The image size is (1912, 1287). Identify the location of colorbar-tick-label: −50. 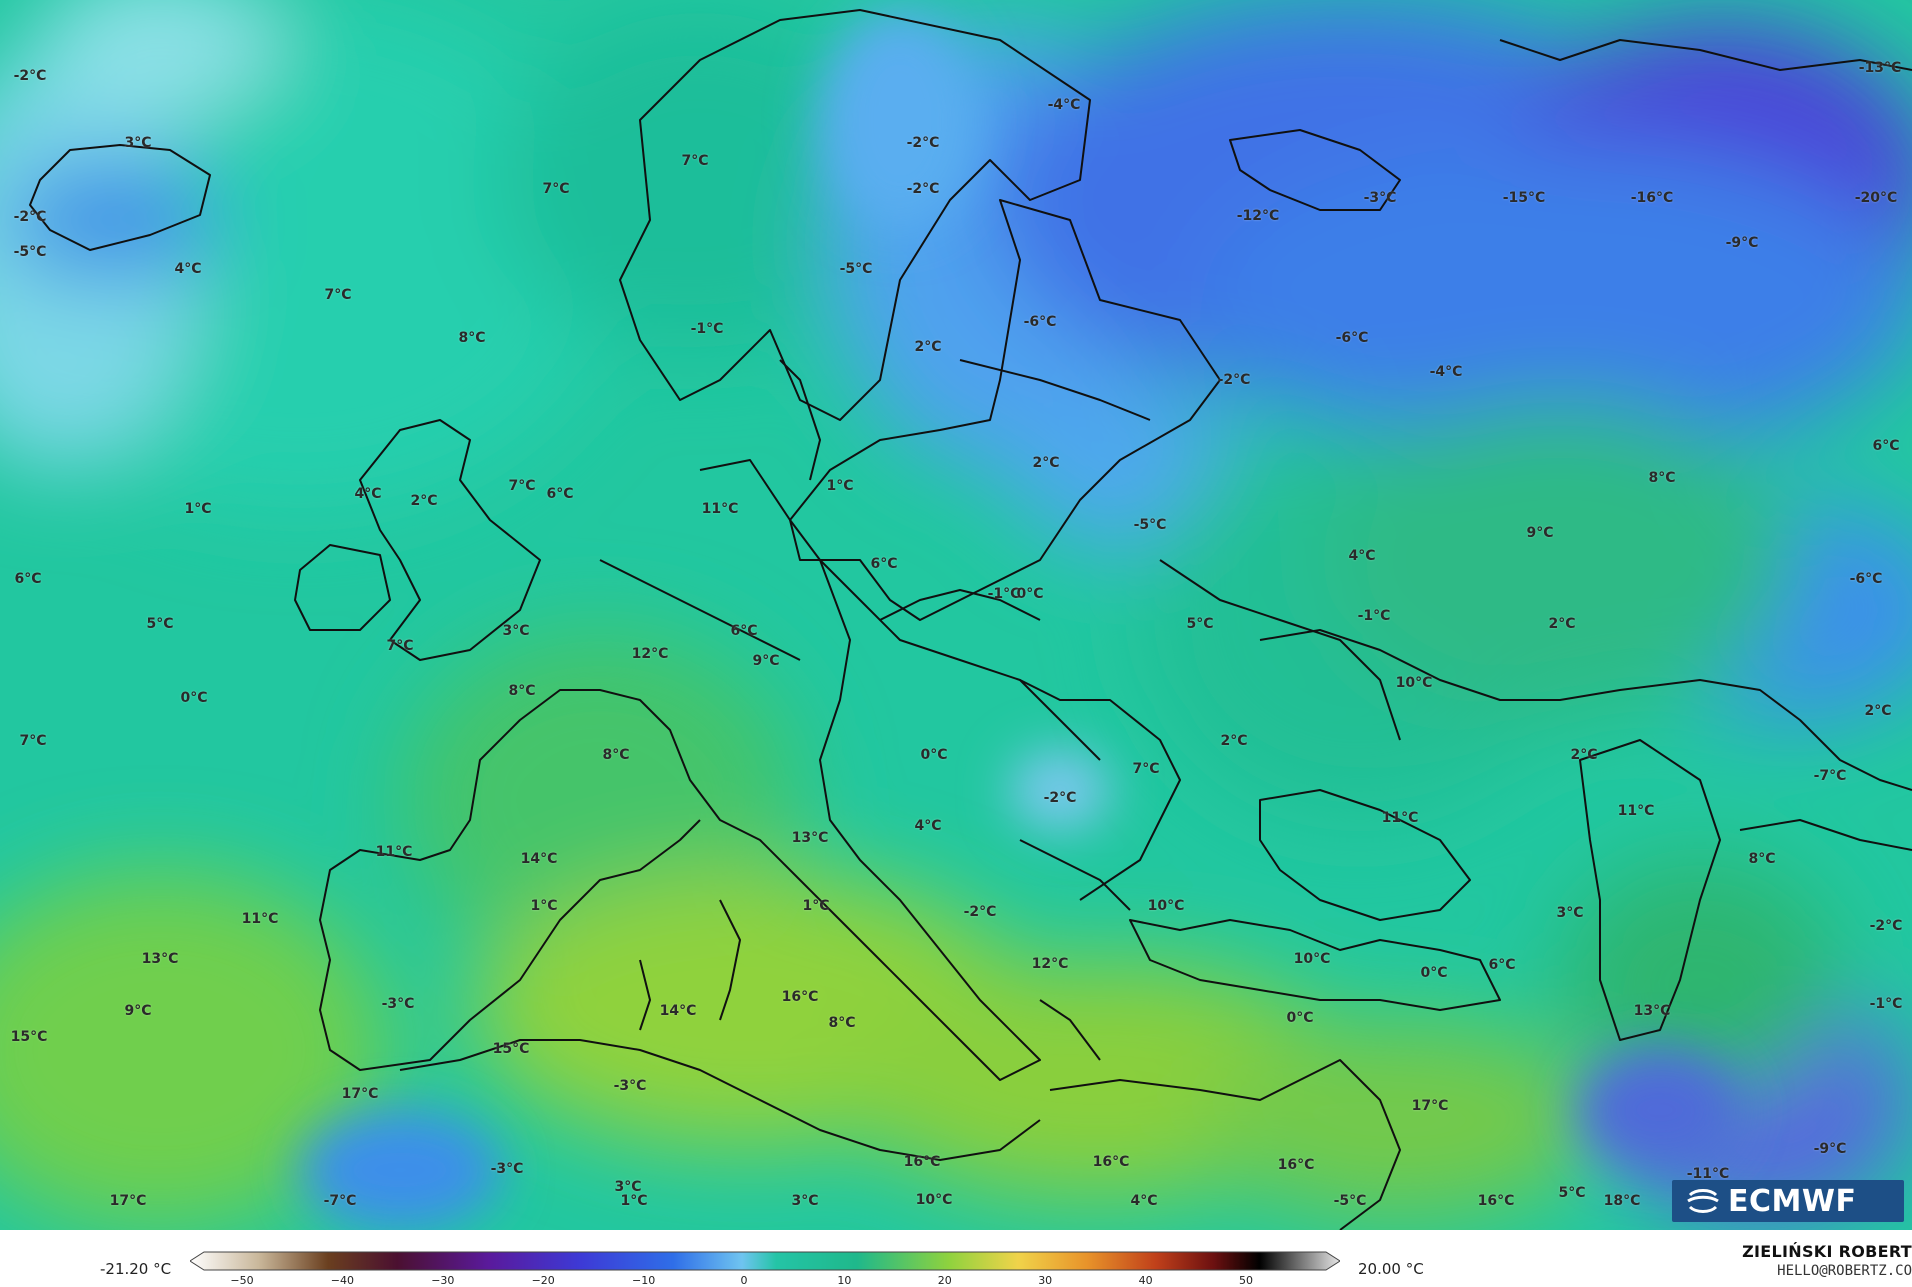
(242, 1280).